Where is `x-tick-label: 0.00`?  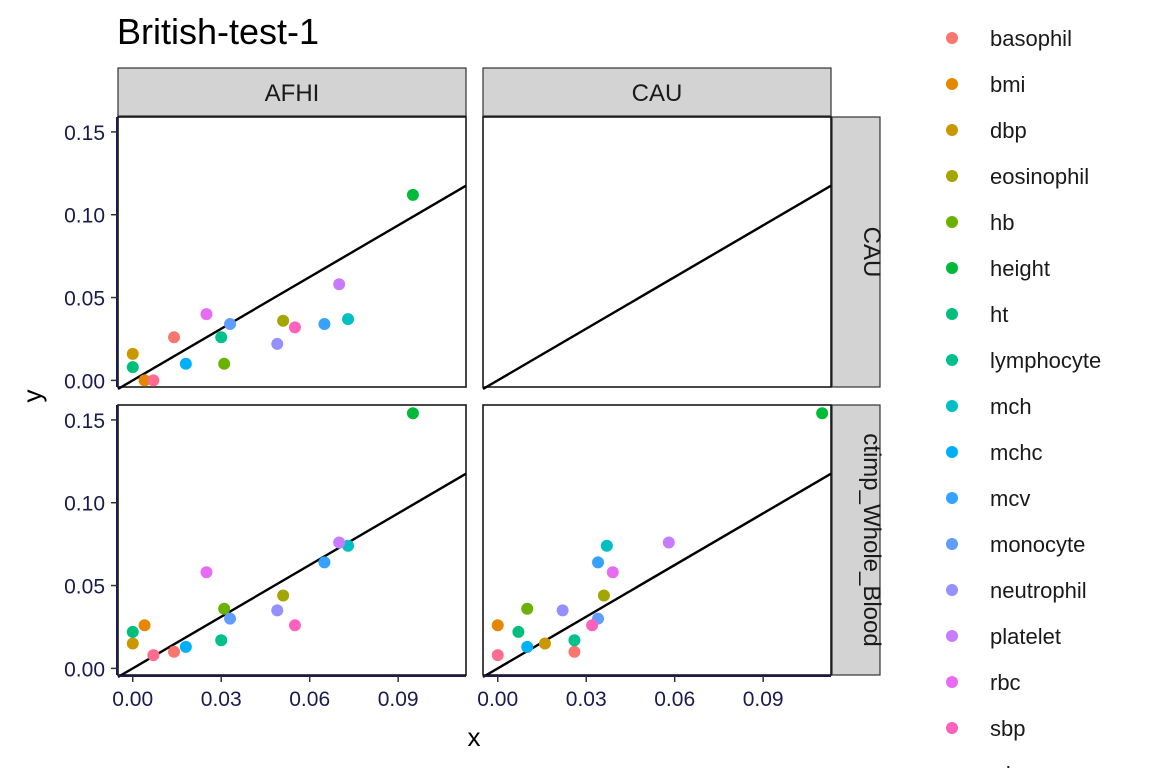
x-tick-label: 0.00 is located at coordinates (132, 699).